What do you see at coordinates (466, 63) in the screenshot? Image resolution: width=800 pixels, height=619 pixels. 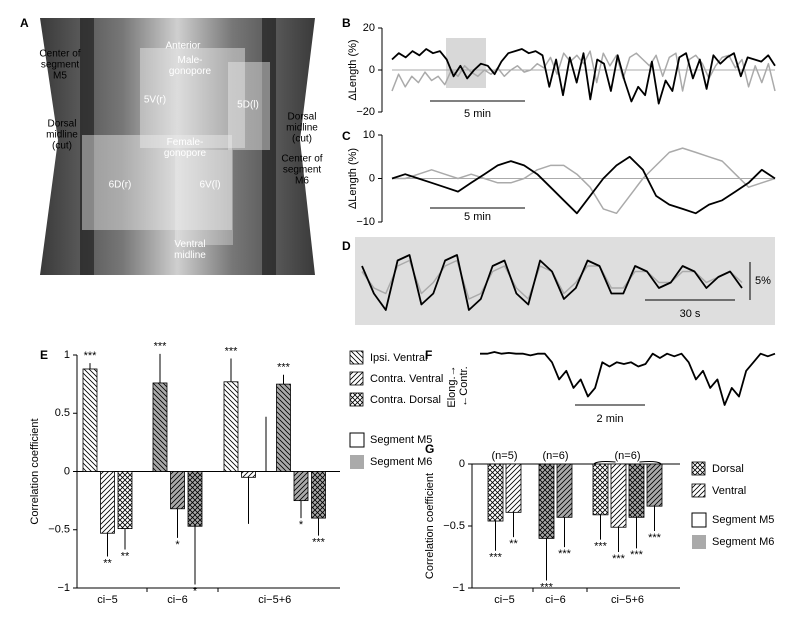 I see `highlight` at bounding box center [466, 63].